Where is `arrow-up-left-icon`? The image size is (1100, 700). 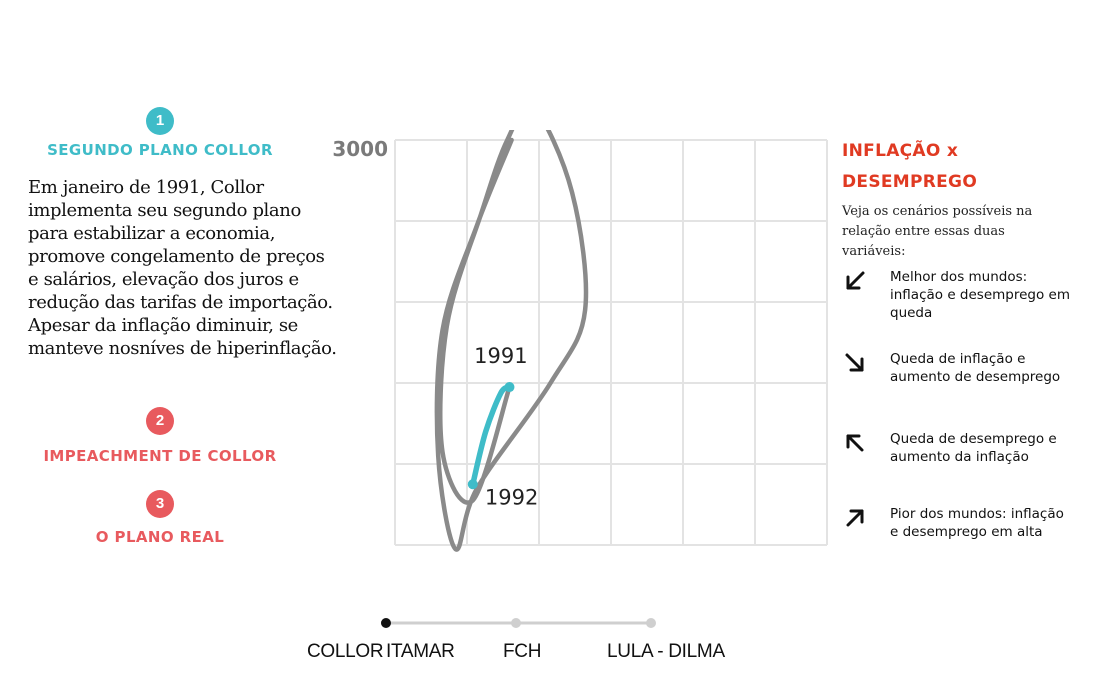 arrow-up-left-icon is located at coordinates (855, 443).